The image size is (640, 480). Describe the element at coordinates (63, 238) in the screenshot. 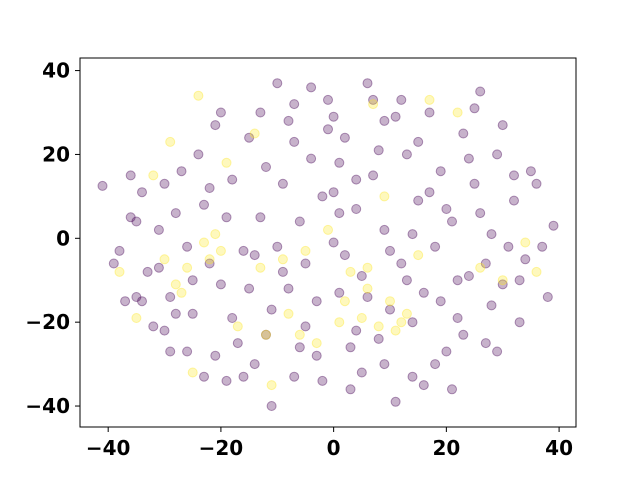

I see `y-tick-label: 0` at that location.